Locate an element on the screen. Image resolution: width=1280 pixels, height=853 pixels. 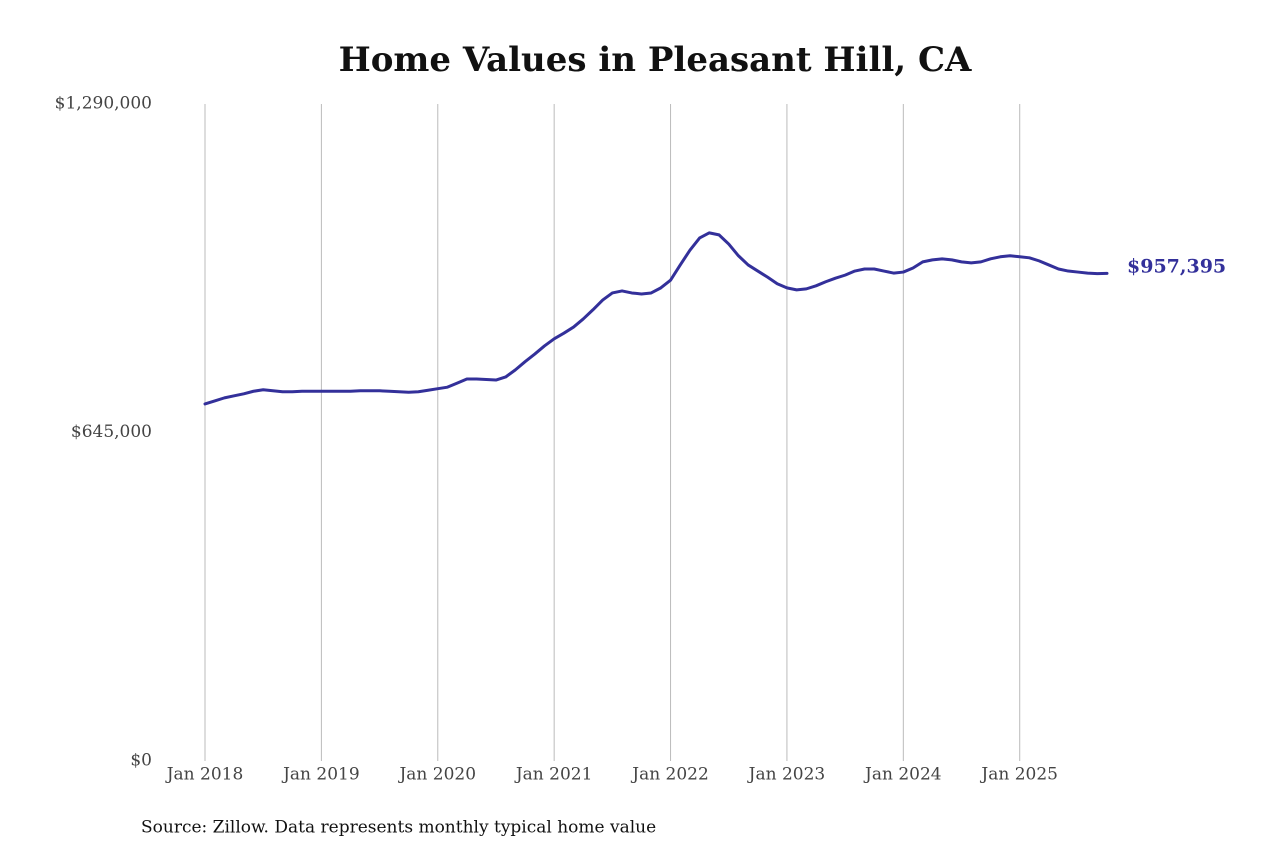
chart-title: Home Values in Pleasant Hill, CA is located at coordinates (655, 60).